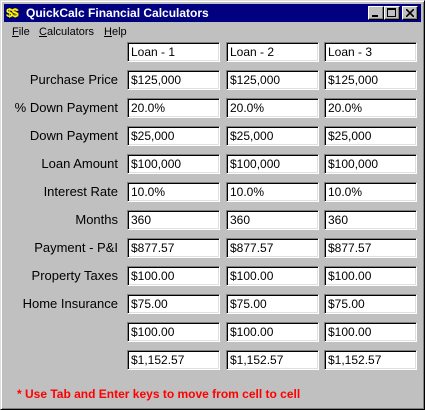 The height and width of the screenshot is (410, 425). I want to click on total-payment-loan-3-field: $1,152.57, so click(370, 360).